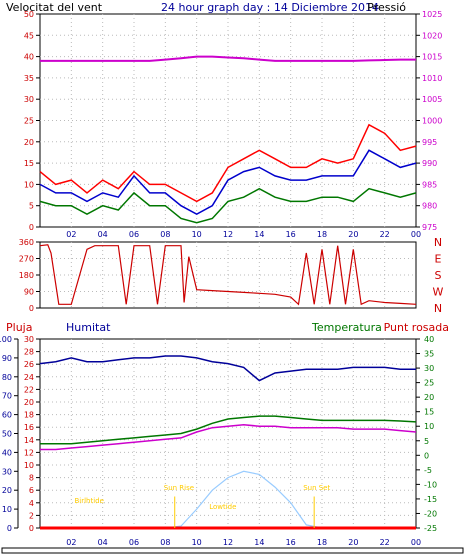 The width and height of the screenshot is (465, 555). What do you see at coordinates (429, 368) in the screenshot?
I see `temperature-tick-label: 30` at bounding box center [429, 368].